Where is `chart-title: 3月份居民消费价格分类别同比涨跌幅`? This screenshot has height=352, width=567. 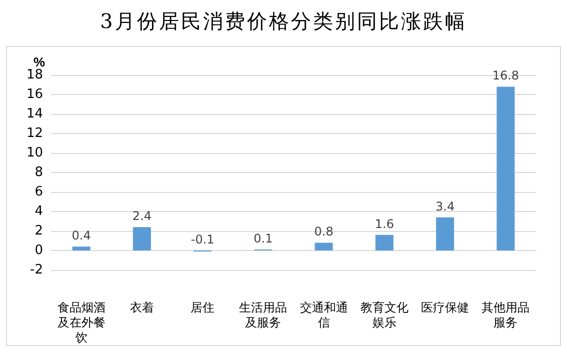 chart-title: 3月份居民消费价格分类别同比涨跌幅 is located at coordinates (283, 21).